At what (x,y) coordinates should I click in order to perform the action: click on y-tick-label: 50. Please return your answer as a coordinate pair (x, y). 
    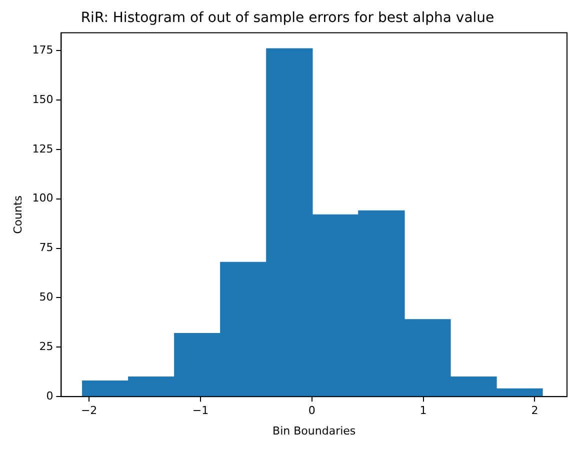
    Looking at the image, I should click on (46, 297).